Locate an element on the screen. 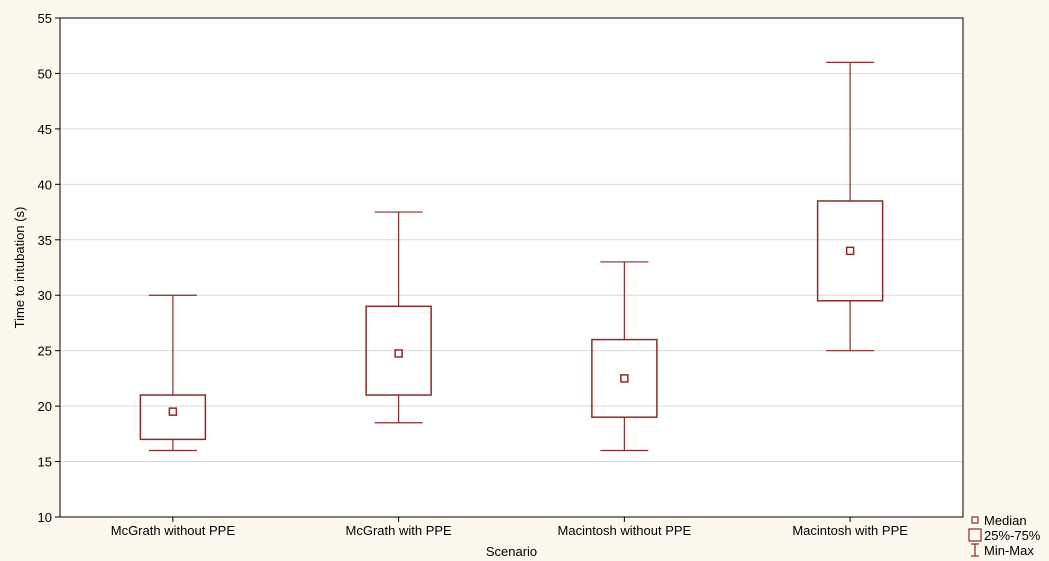  legend-item-iqr: 25%-75% is located at coordinates (1004, 535).